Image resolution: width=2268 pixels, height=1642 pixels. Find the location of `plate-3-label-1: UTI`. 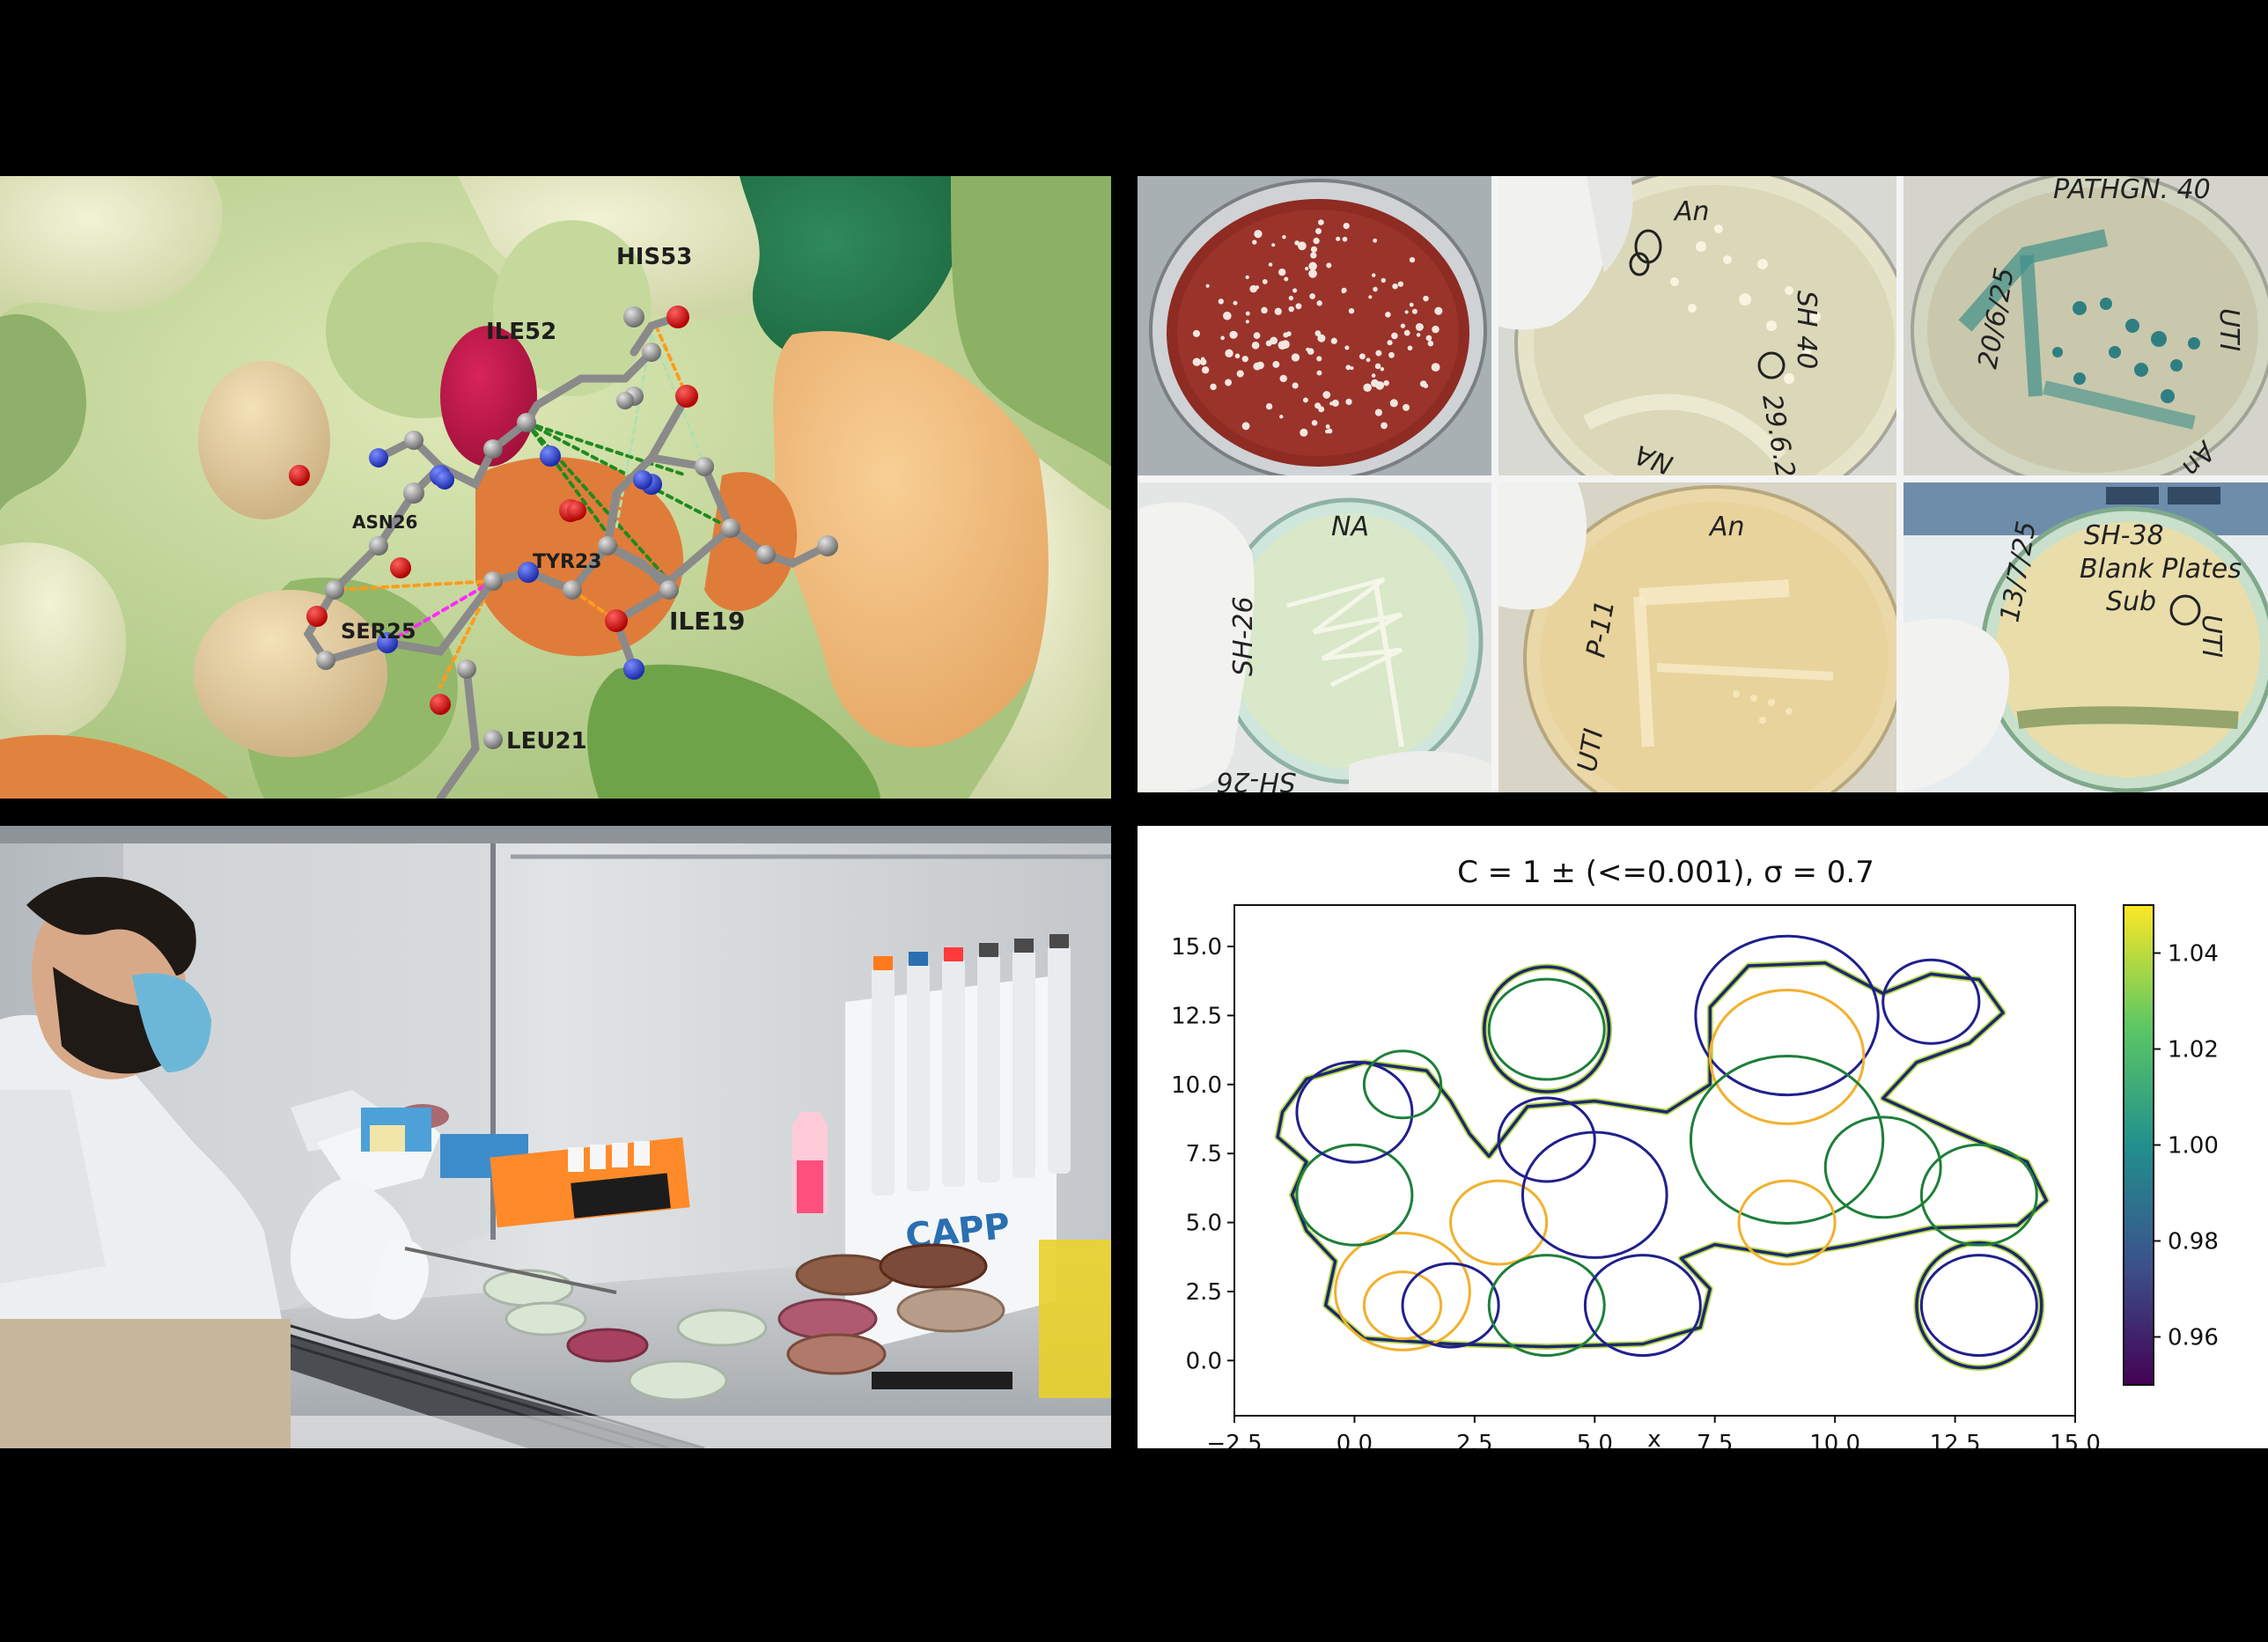

plate-3-label-1: UTI is located at coordinates (2228, 329).